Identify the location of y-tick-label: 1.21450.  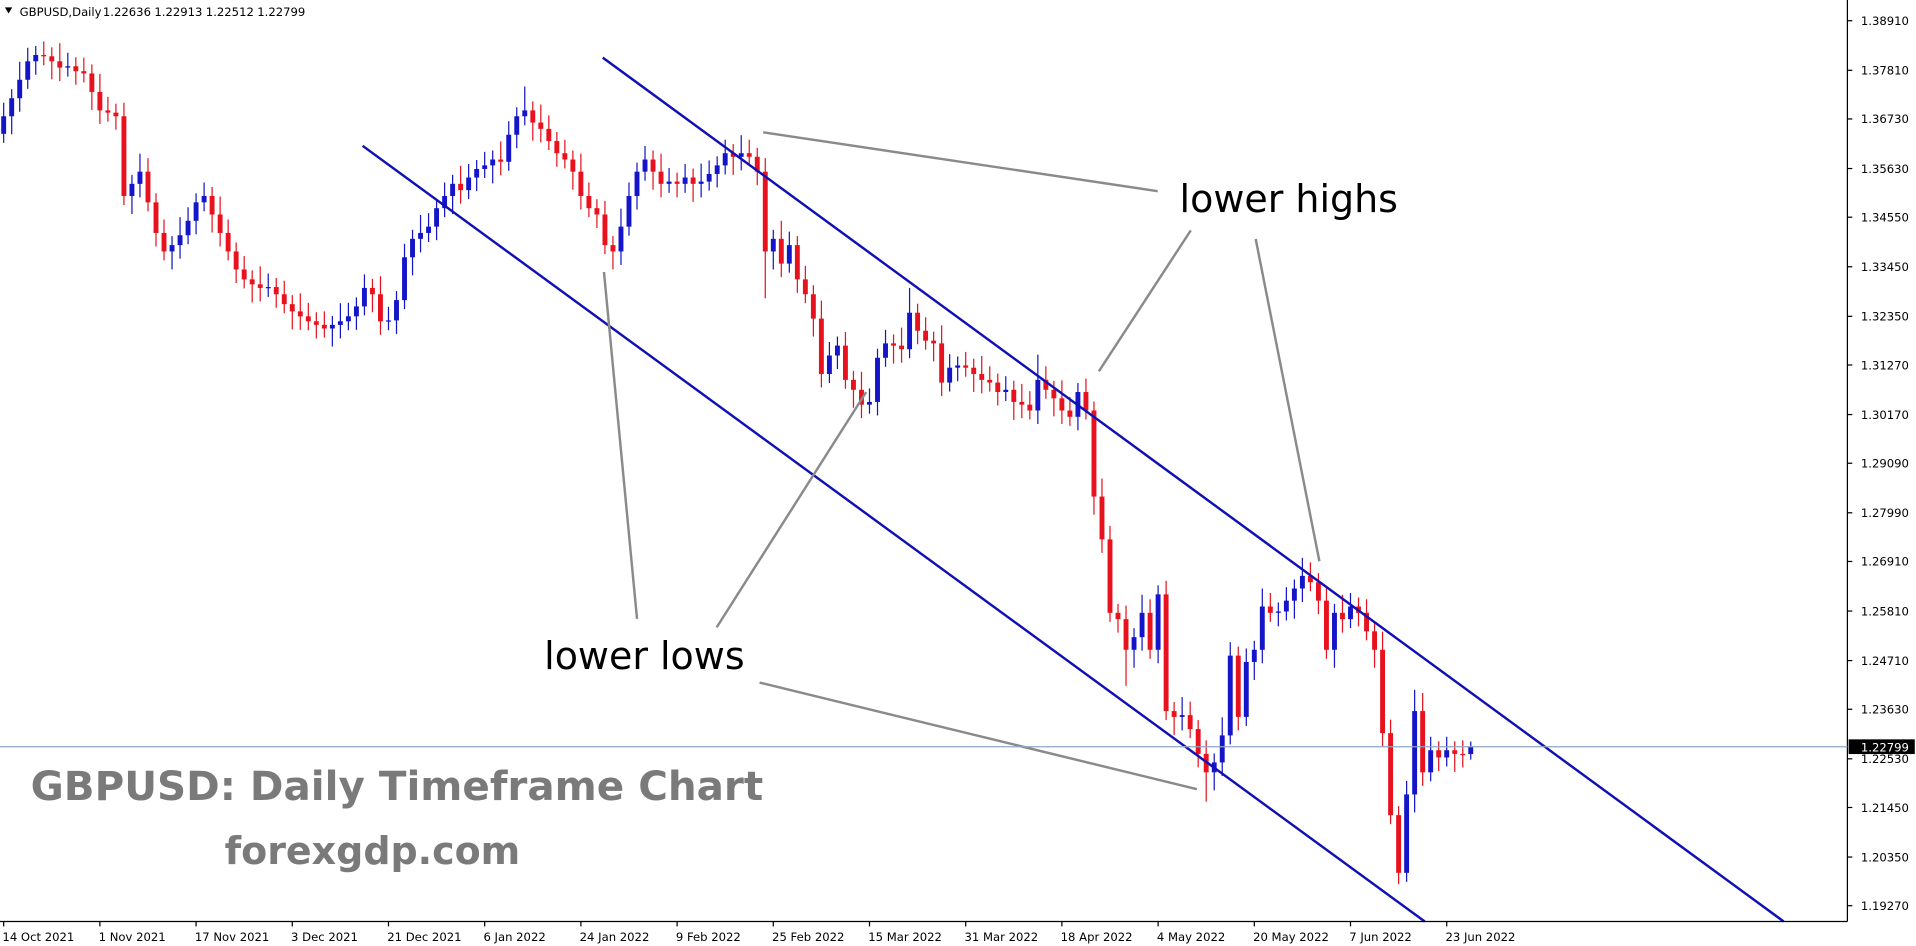
(1885, 808).